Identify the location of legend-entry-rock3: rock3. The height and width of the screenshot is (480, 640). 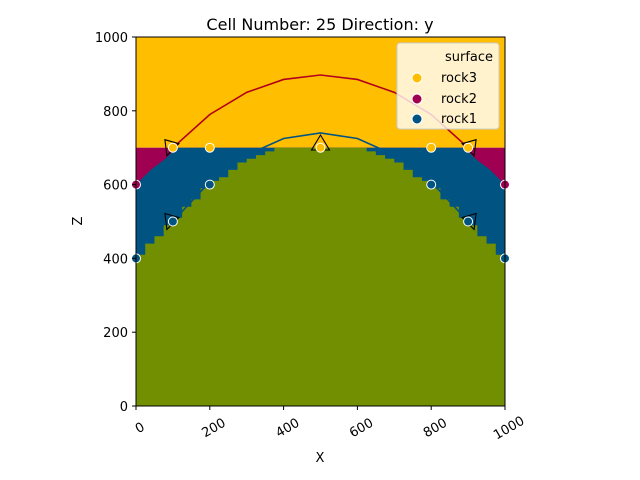
(444, 78).